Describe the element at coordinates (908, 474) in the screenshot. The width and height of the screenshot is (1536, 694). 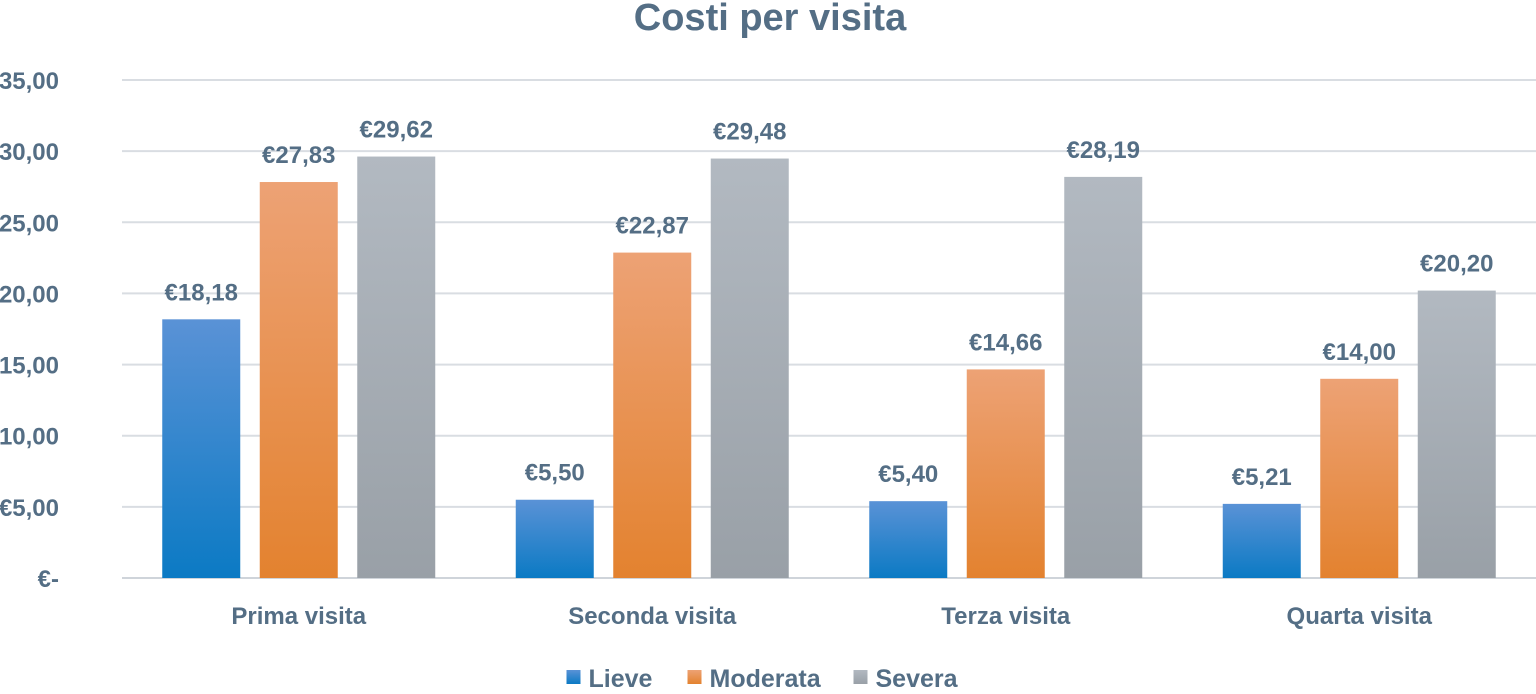
I see `data-label: €5,40` at that location.